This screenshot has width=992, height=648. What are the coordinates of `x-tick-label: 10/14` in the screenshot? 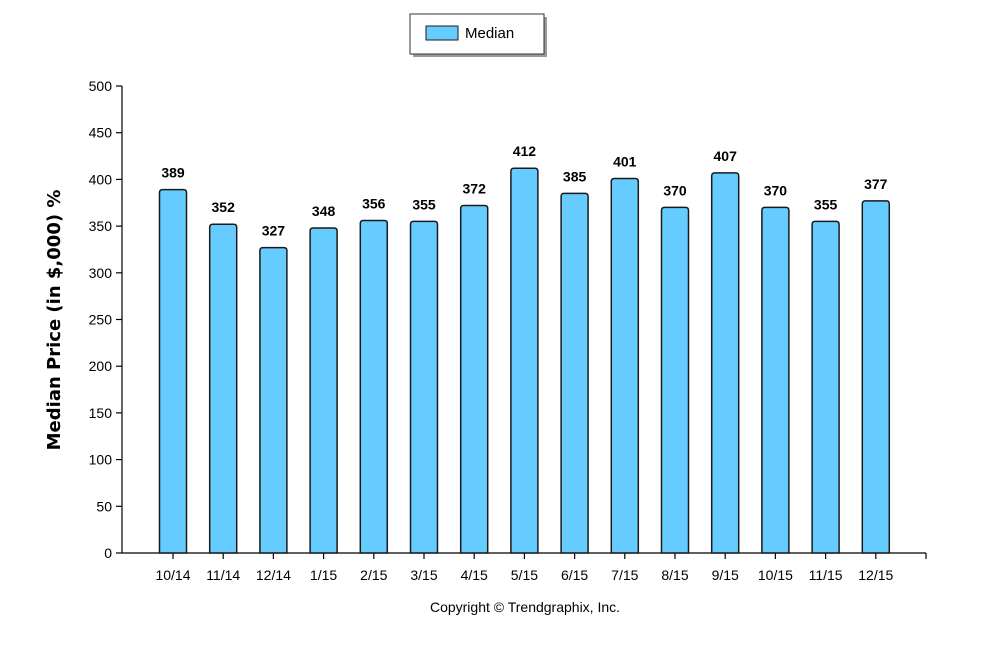 It's located at (172, 575).